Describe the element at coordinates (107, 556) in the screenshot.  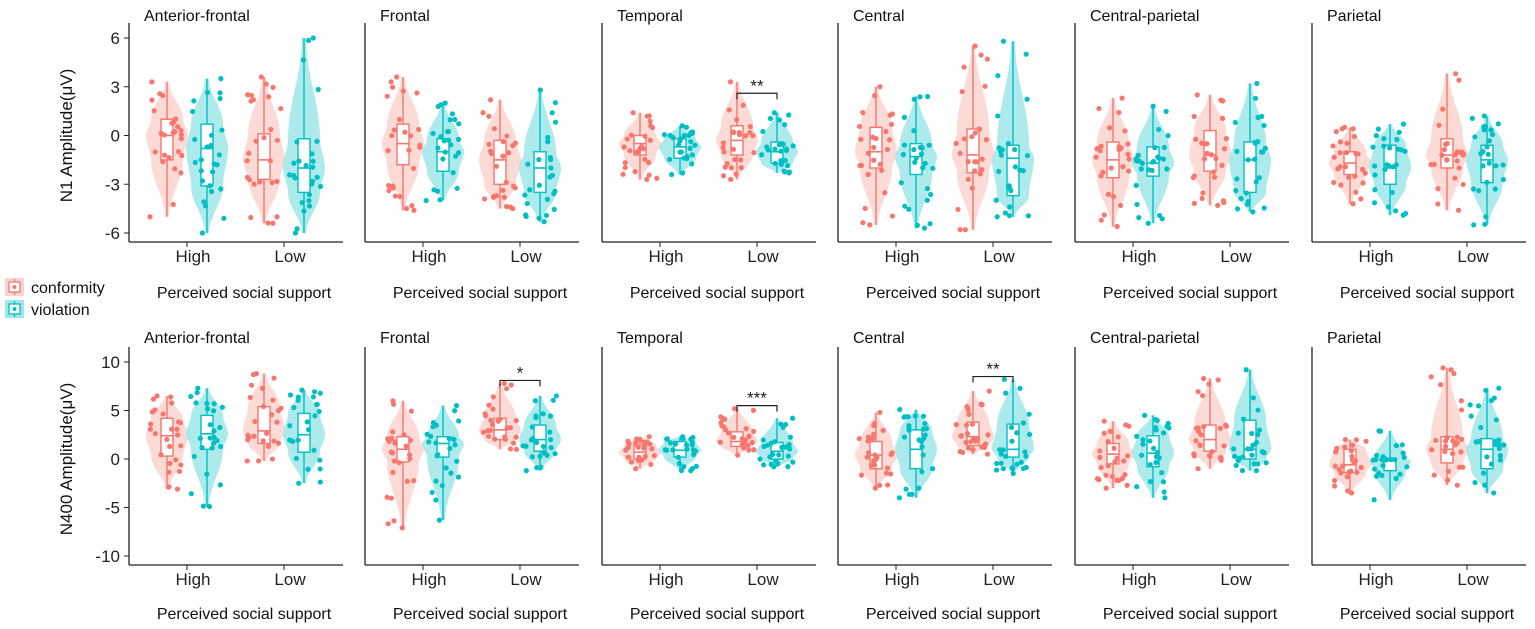
I see `y-tick-label: -10` at that location.